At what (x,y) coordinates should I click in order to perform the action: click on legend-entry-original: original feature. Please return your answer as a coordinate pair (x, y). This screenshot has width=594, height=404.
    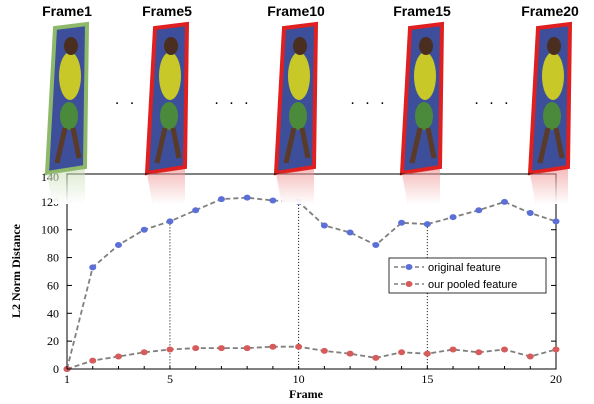
    Looking at the image, I should click on (447, 268).